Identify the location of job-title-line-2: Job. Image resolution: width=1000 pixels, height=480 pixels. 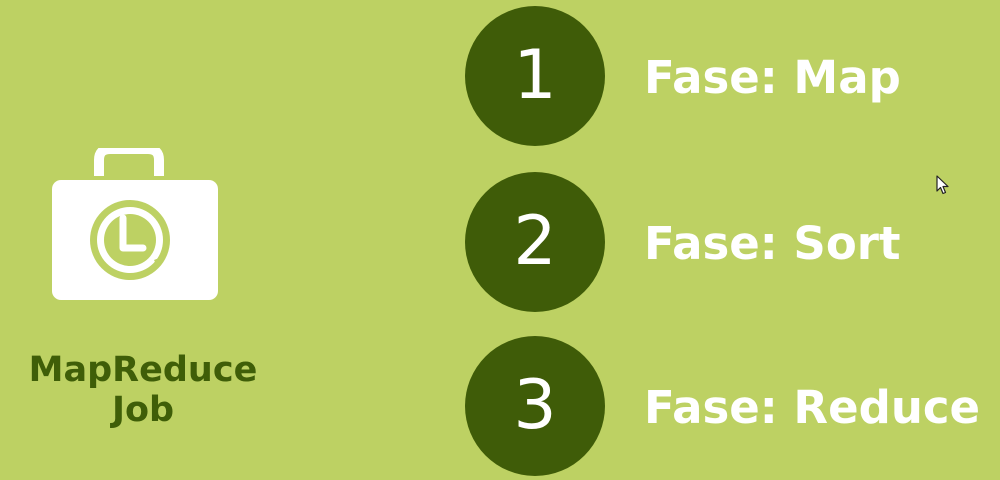
(143, 410).